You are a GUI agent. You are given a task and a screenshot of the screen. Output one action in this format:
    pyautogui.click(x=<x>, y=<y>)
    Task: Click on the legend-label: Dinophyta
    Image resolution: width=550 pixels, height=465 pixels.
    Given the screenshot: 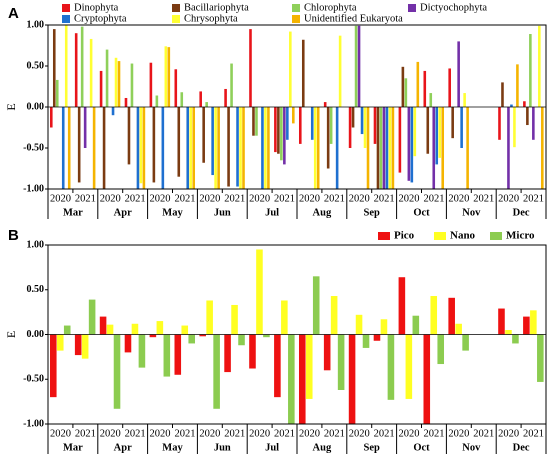 What is the action you would take?
    pyautogui.click(x=96, y=7)
    